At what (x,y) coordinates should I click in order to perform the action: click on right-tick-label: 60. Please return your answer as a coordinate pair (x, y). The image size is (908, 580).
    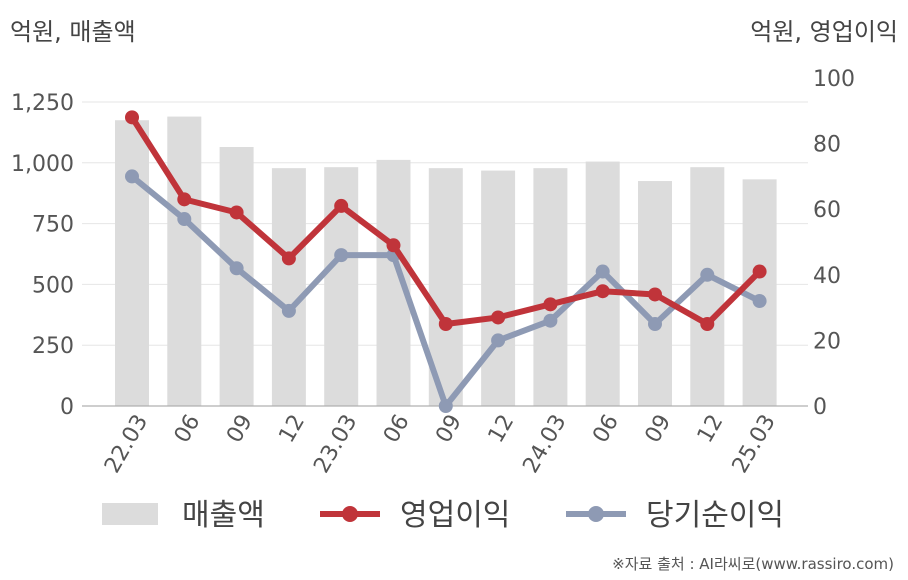
    Looking at the image, I should click on (827, 210).